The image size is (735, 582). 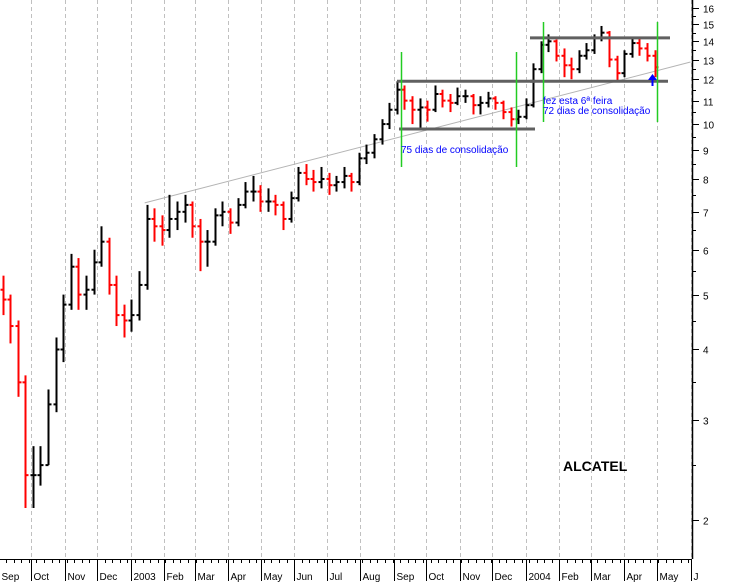 I want to click on annotation-consolidation-1: 75 dias de consolidação, so click(x=455, y=150).